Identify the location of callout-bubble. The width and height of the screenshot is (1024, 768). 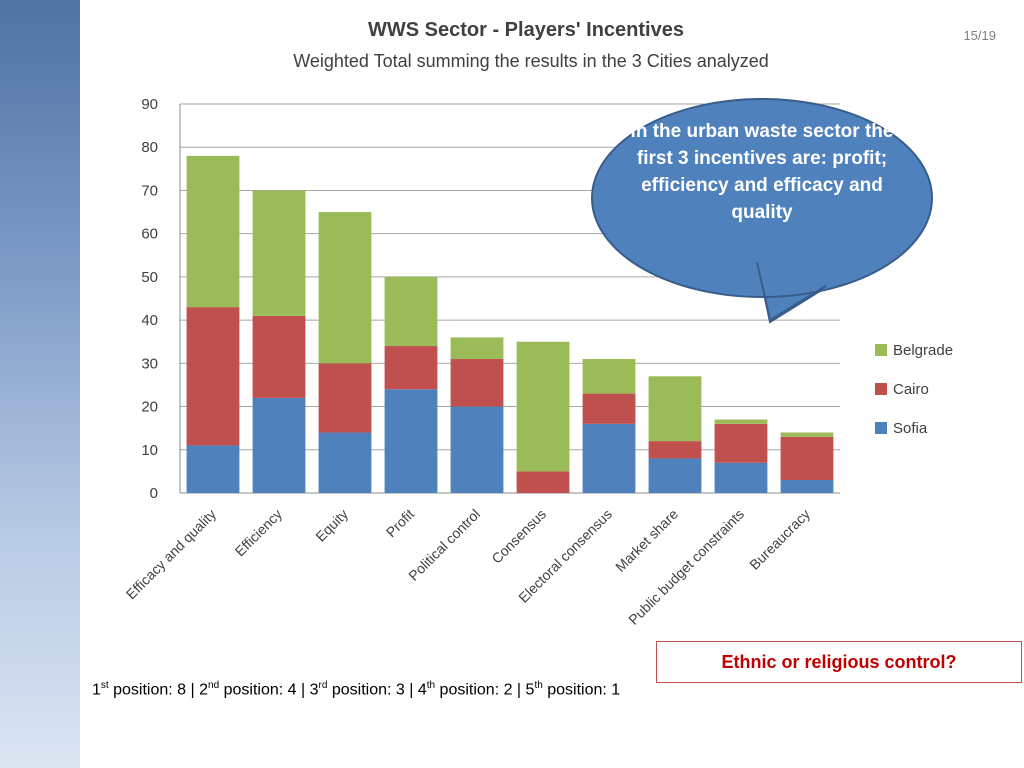
(762, 198).